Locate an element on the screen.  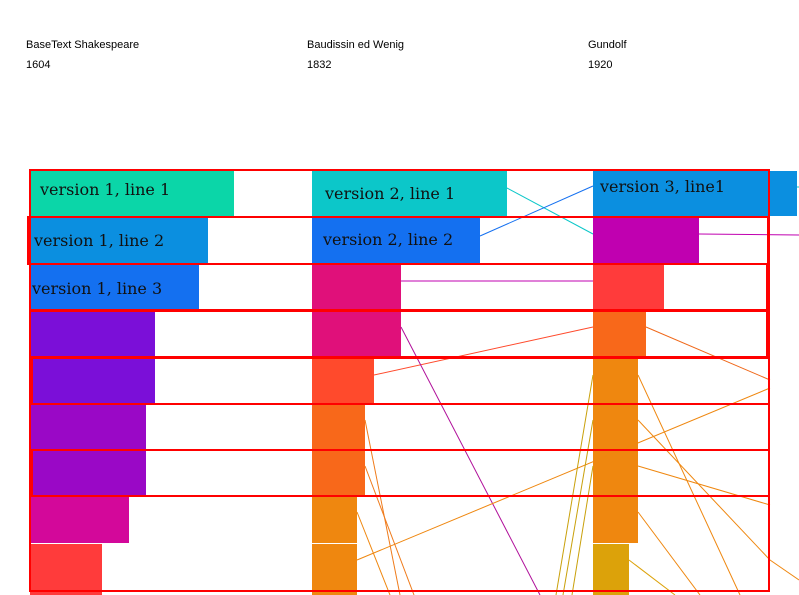
bar-c2-r6 is located at coordinates (615, 473).